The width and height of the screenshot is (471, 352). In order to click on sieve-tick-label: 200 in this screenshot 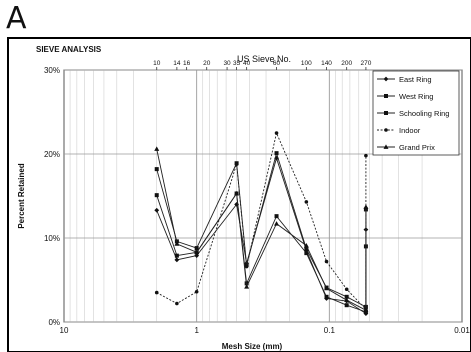, I will do `click(346, 63)`.